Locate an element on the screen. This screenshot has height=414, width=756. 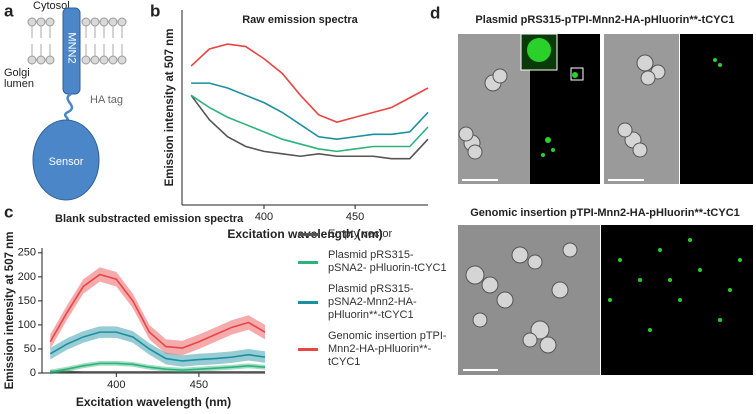
y-tick-label: 0 is located at coordinates (33, 373).